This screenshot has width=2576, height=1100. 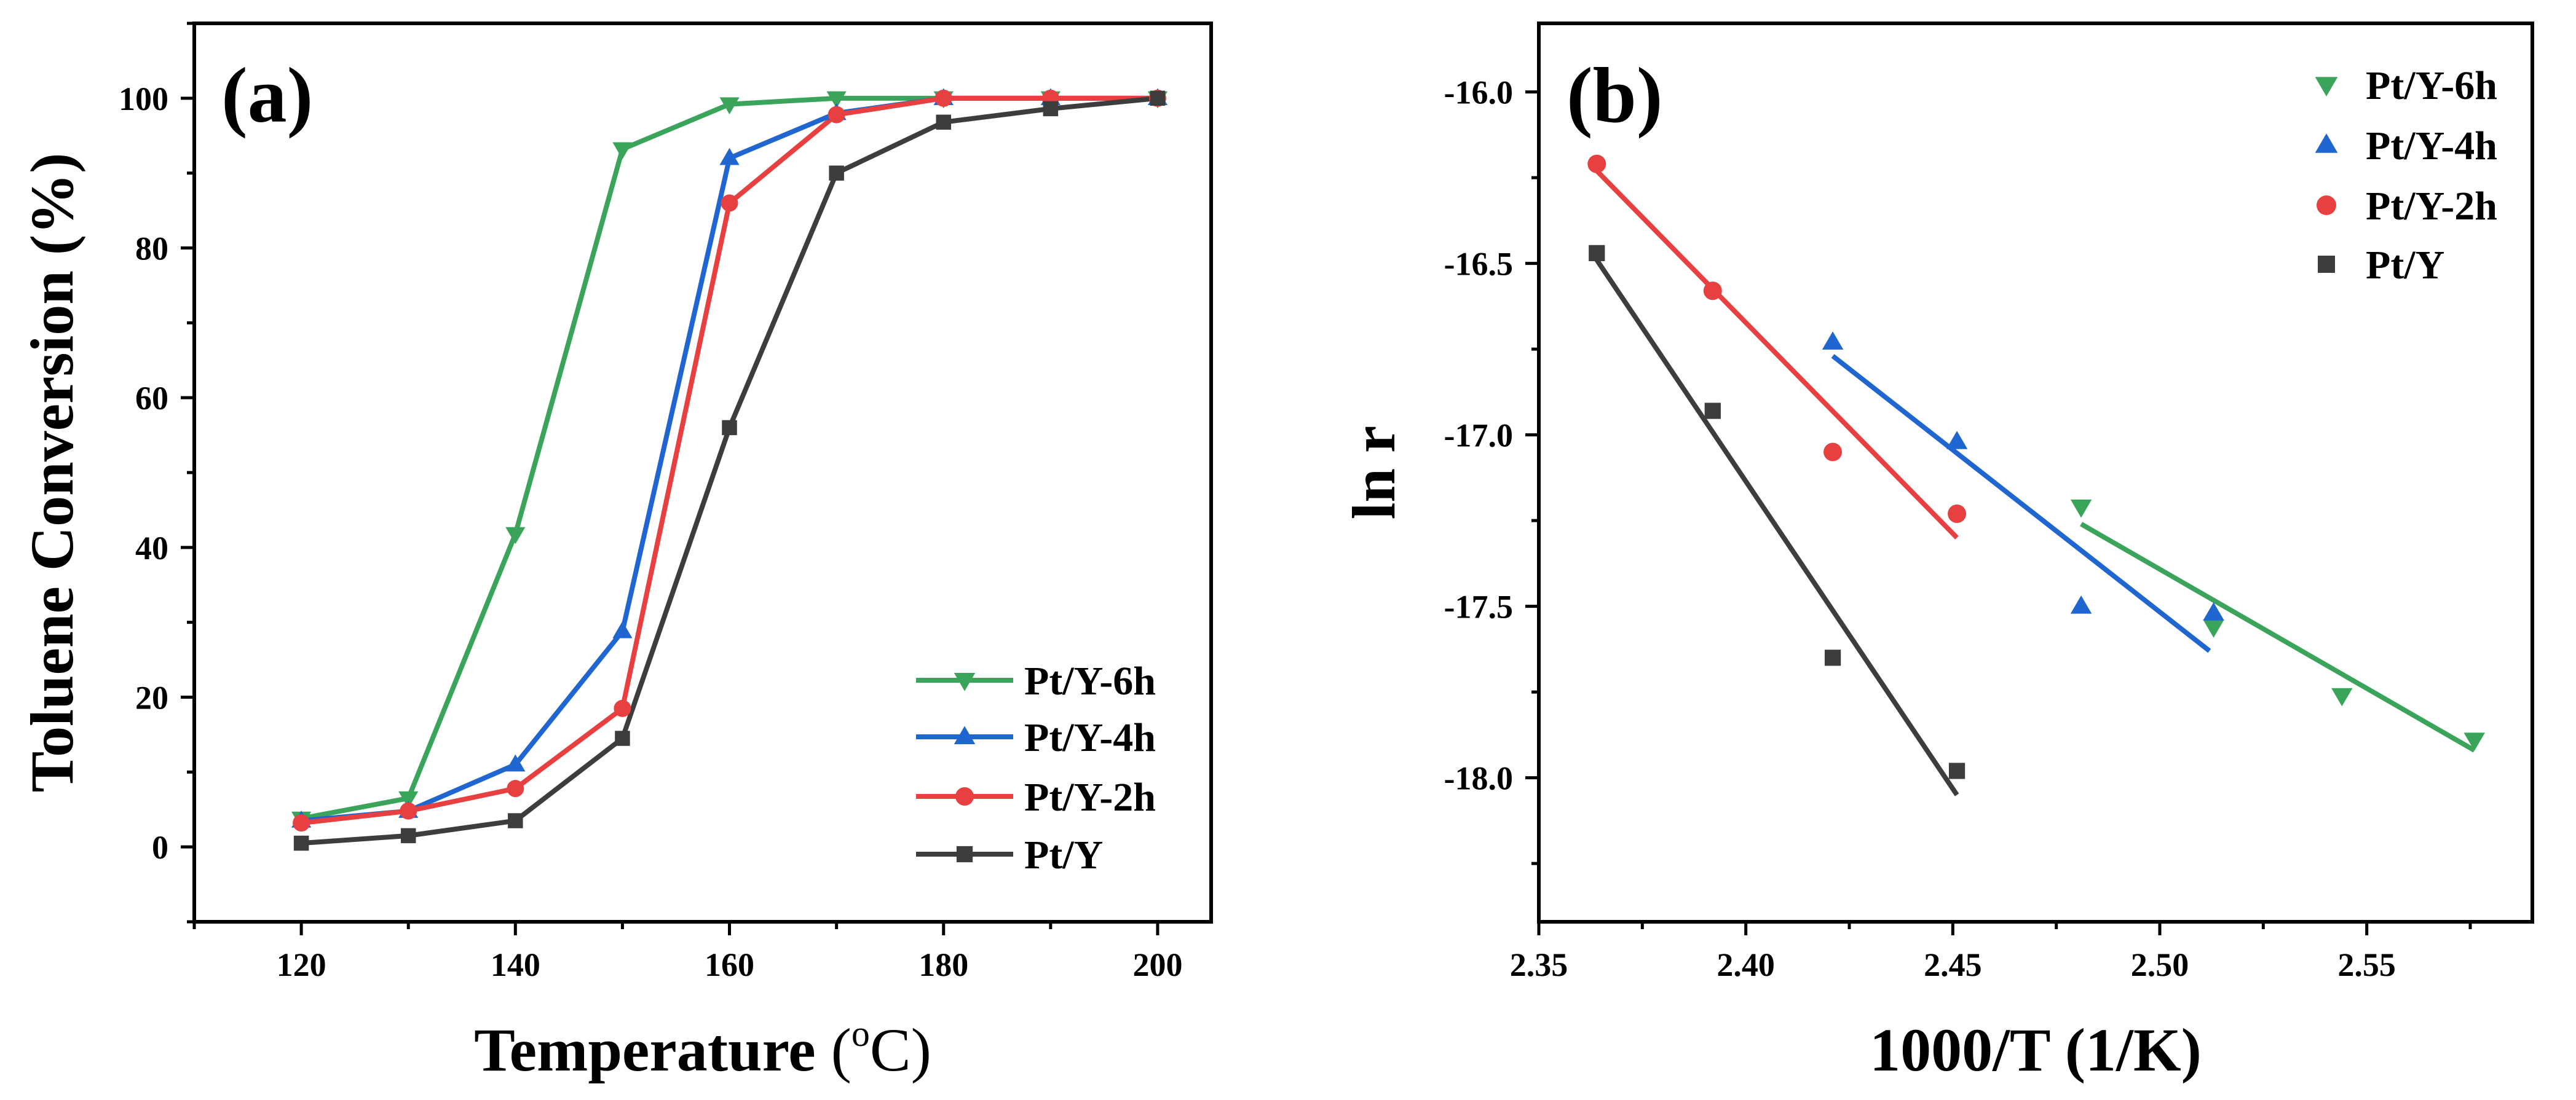 I want to click on y-tick-label: -18.0, so click(x=1479, y=778).